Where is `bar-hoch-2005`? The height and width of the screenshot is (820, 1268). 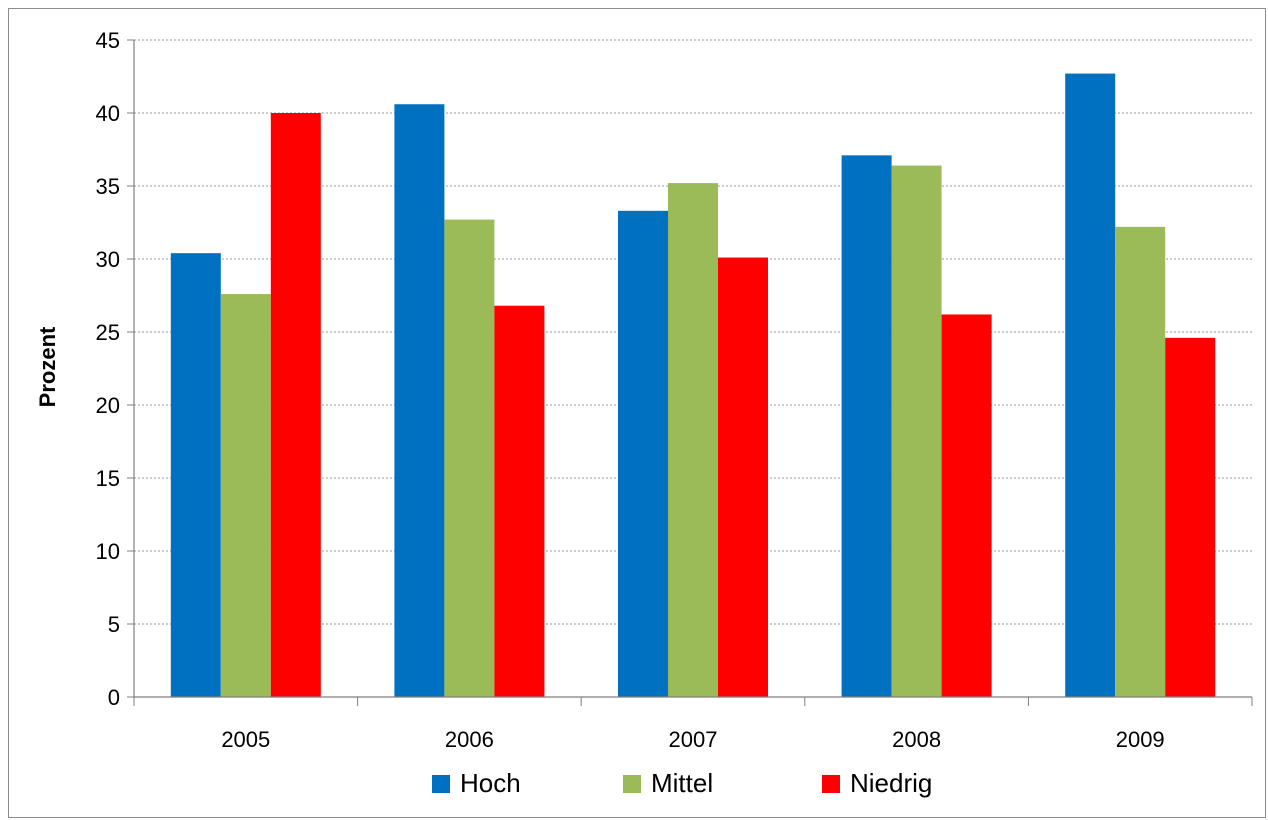
bar-hoch-2005 is located at coordinates (195, 475).